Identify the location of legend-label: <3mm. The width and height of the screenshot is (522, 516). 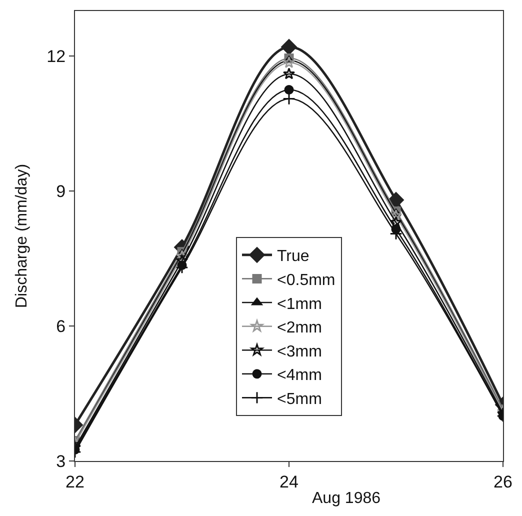
(299, 351).